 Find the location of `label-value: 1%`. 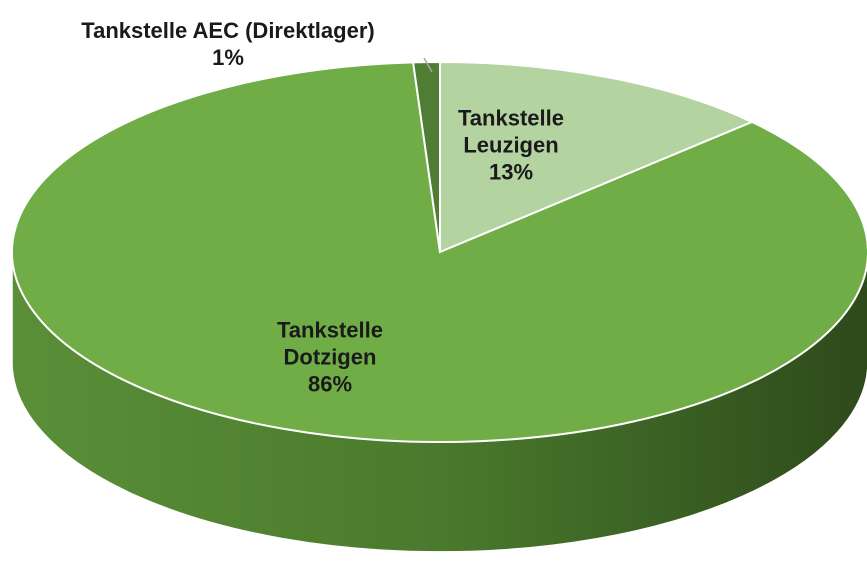

label-value: 1% is located at coordinates (228, 57).